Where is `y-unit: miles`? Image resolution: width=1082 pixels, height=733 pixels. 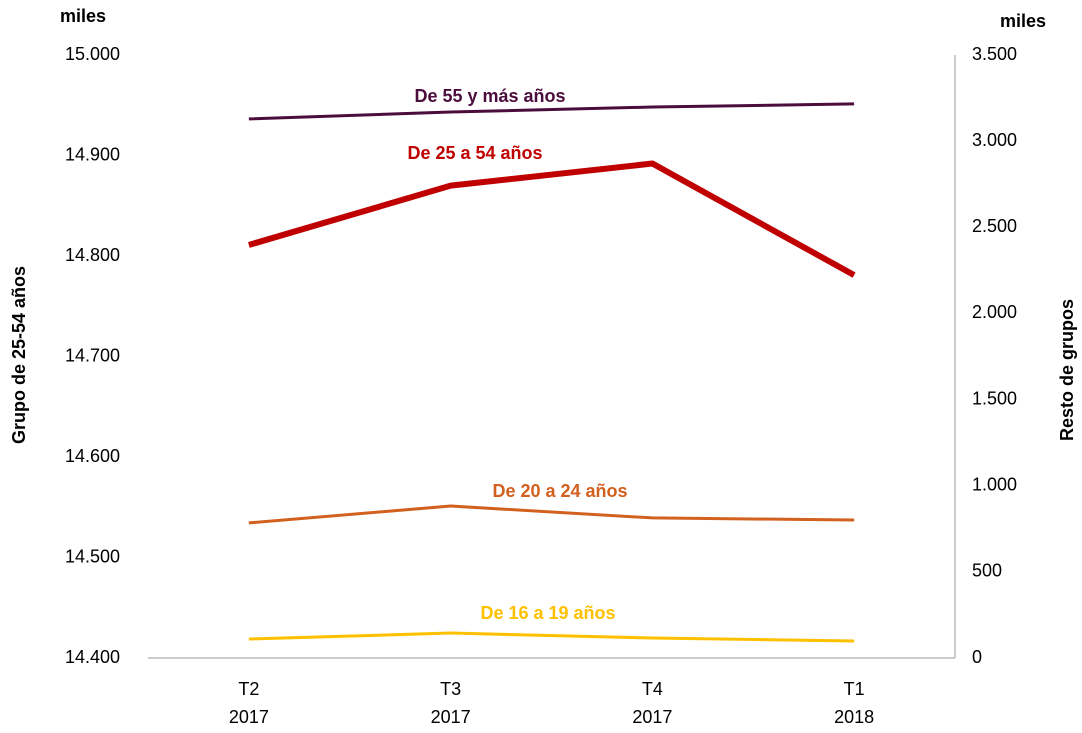 y-unit: miles is located at coordinates (83, 16).